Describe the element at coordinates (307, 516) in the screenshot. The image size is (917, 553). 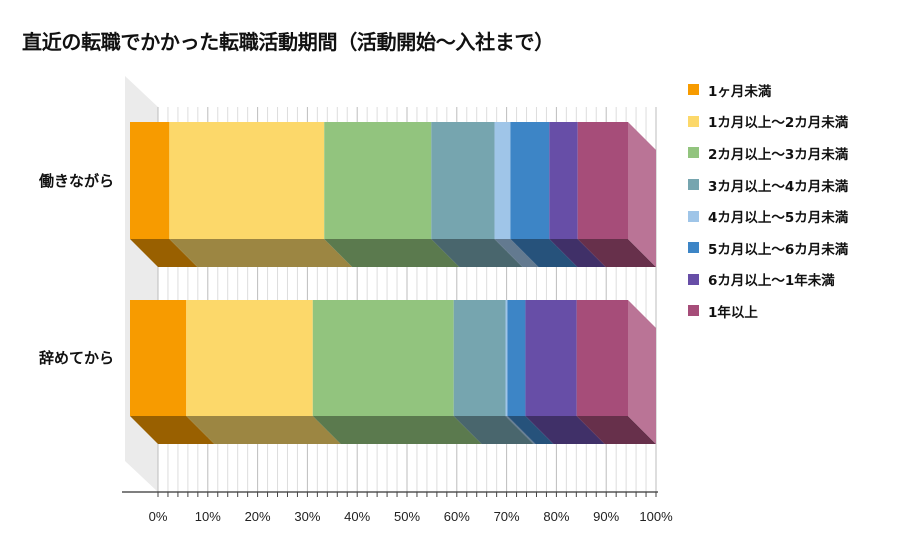
I see `x-tick-label: 30%` at that location.